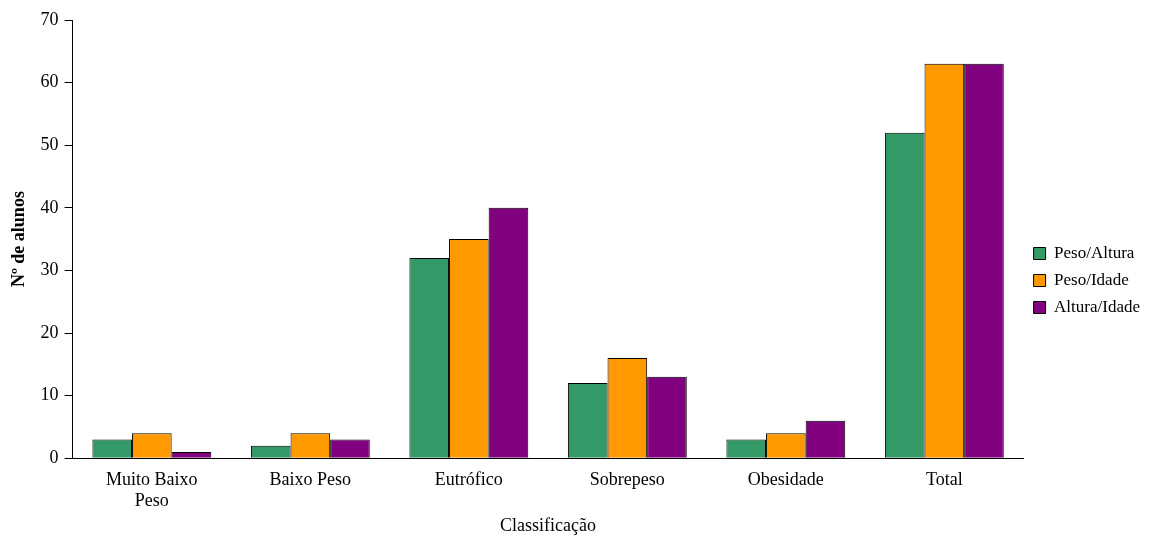  Describe the element at coordinates (49, 269) in the screenshot. I see `y-tick-label: 30` at that location.